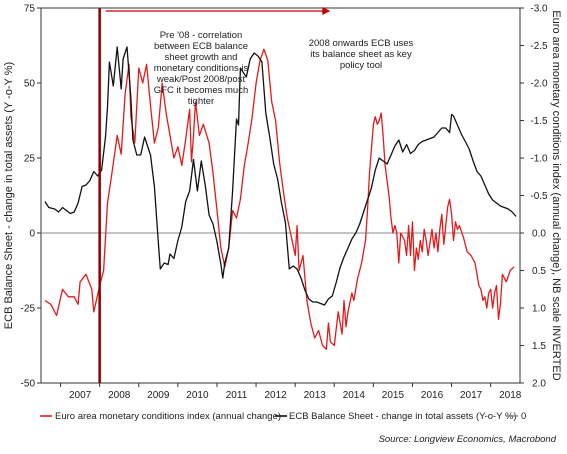 The height and width of the screenshot is (454, 567). I want to click on left-tick-label: 25, so click(30, 159).